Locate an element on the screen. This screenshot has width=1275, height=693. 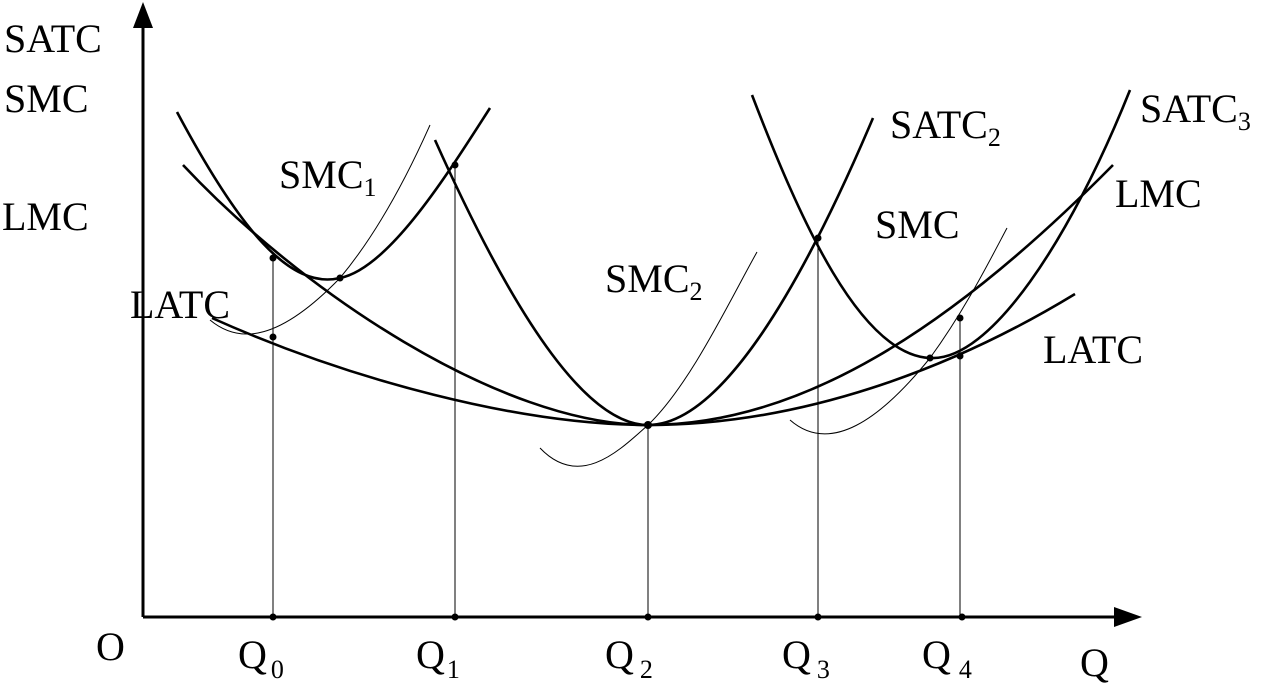
label-sub: 0 is located at coordinates (277, 669).